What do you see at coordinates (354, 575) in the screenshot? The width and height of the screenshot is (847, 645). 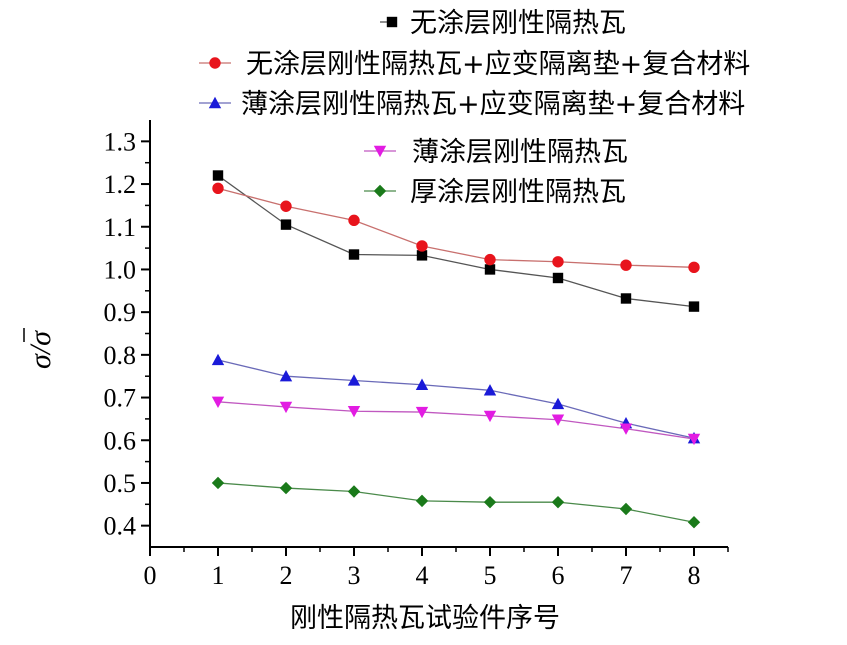 I see `x-tick-label: 3` at bounding box center [354, 575].